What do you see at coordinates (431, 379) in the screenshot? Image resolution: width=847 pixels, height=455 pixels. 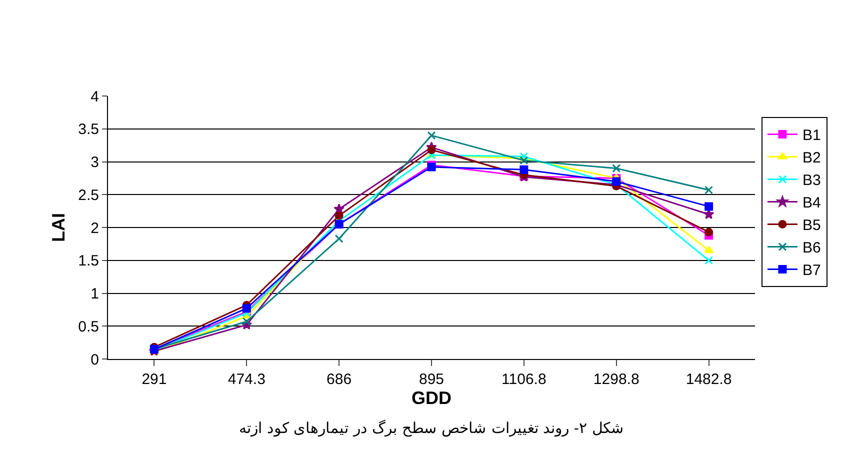 I see `x-tick-label: 895` at bounding box center [431, 379].